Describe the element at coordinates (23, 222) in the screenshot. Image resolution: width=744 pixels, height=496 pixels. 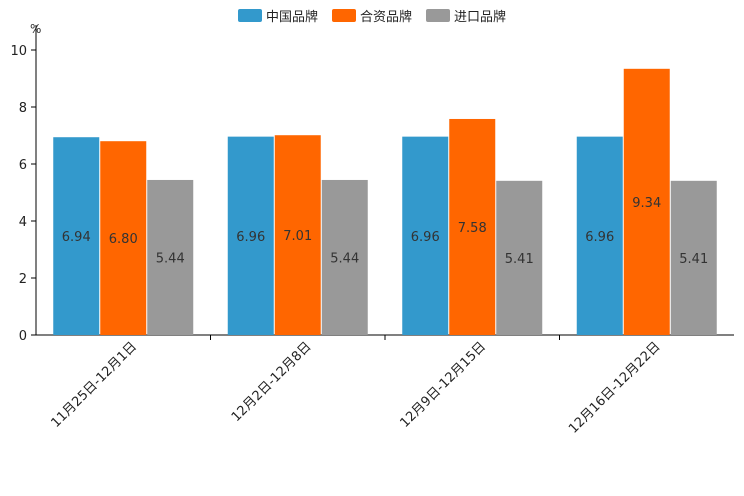
I see `y-tick-label: 4` at that location.